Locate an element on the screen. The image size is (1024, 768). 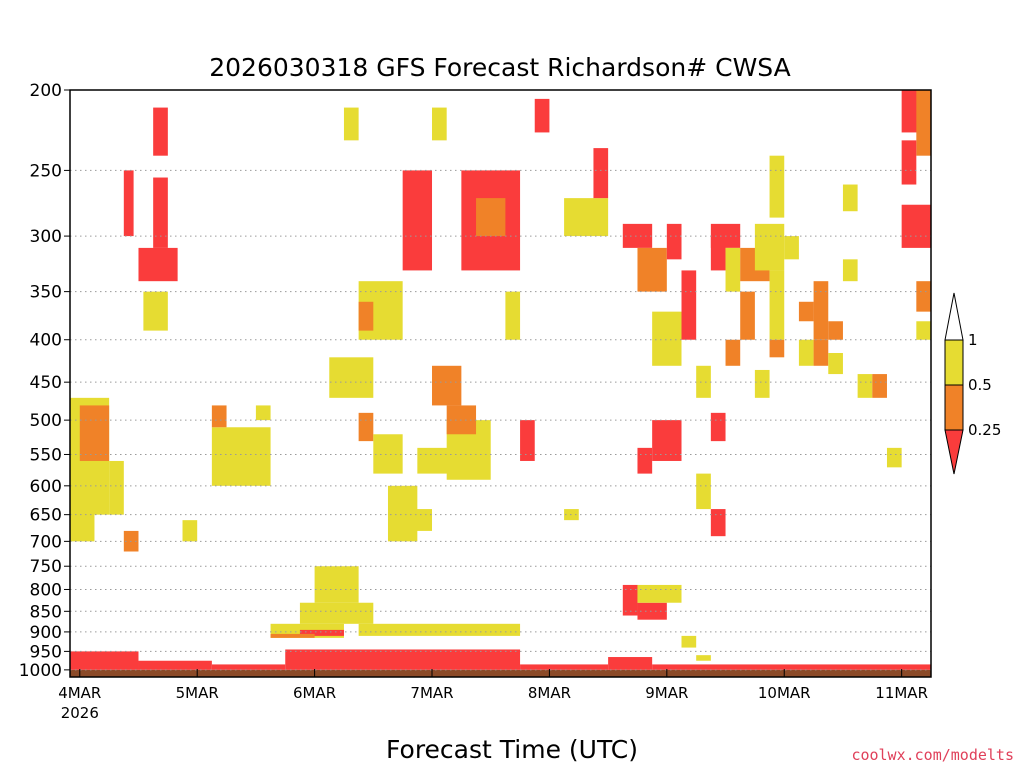
legend-band-orange is located at coordinates (954, 407).